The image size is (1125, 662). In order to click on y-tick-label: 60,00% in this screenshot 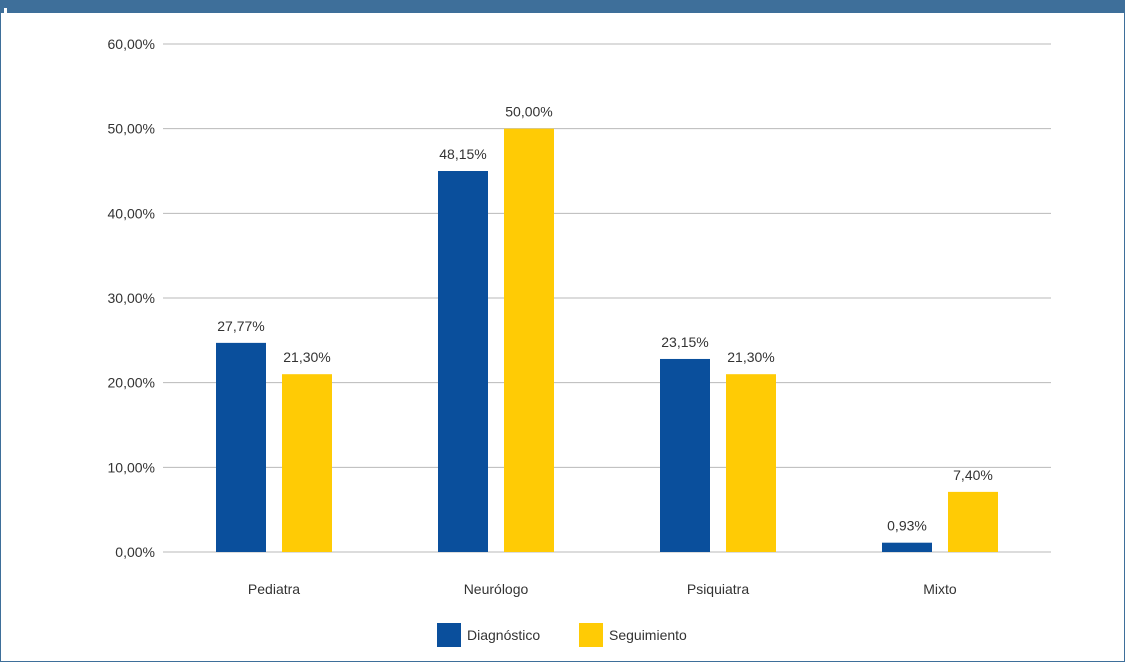, I will do `click(131, 44)`.